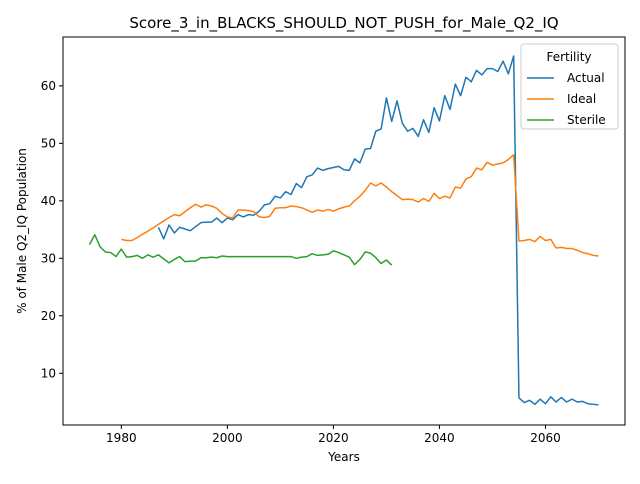 The height and width of the screenshot is (484, 640). I want to click on x-tick-label: 1980, so click(121, 438).